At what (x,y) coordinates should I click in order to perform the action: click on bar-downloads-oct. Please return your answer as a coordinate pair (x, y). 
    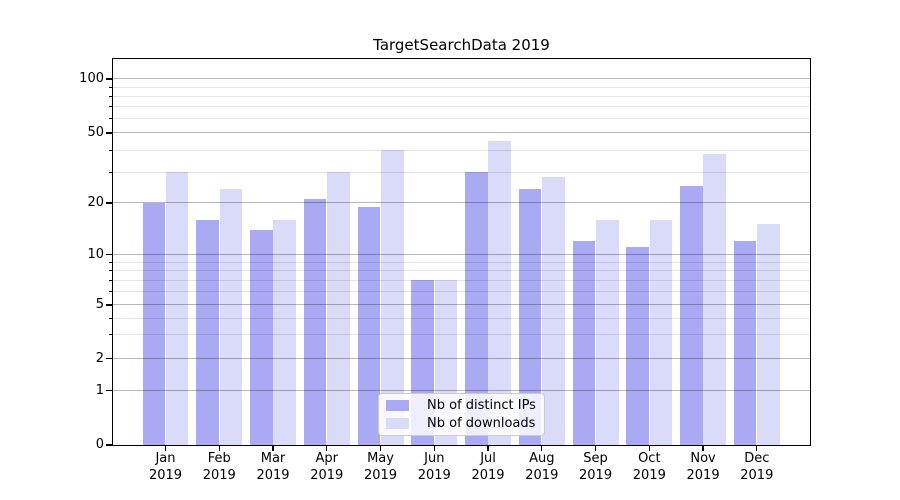
    Looking at the image, I should click on (661, 332).